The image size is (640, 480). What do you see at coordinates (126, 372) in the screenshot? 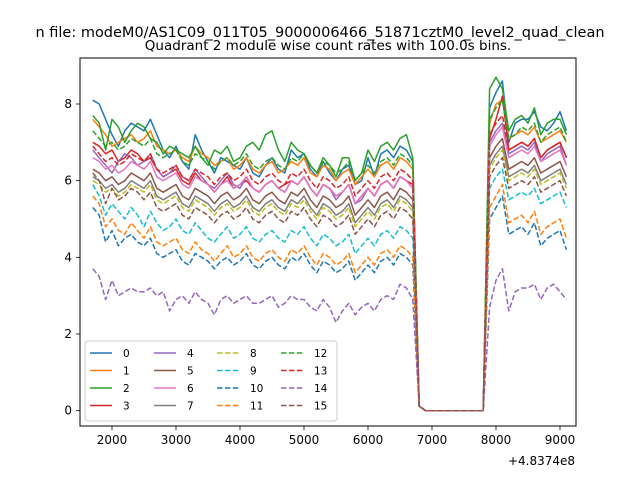
I see `legend-label: 1` at bounding box center [126, 372].